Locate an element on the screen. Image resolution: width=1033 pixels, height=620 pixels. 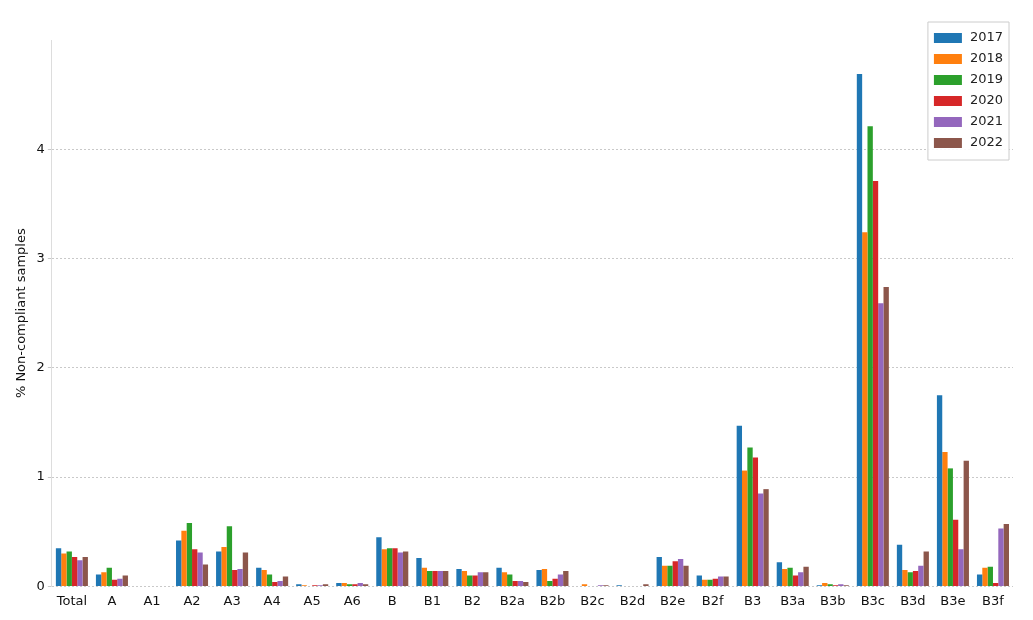
x-tick-label: B3f is located at coordinates (993, 600).